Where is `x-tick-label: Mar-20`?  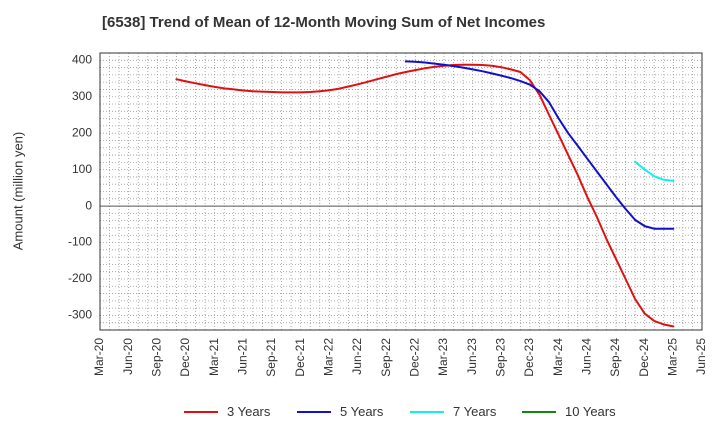
x-tick-label: Mar-20 is located at coordinates (99, 357).